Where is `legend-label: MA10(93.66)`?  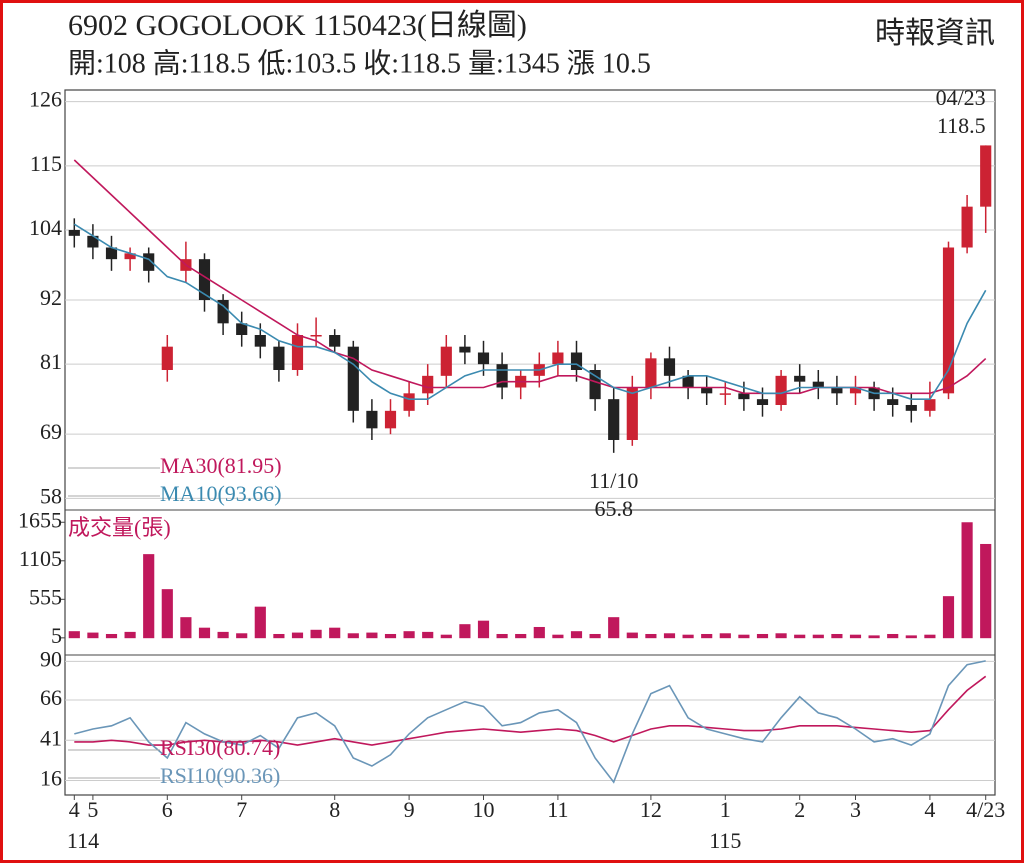 legend-label: MA10(93.66) is located at coordinates (221, 493).